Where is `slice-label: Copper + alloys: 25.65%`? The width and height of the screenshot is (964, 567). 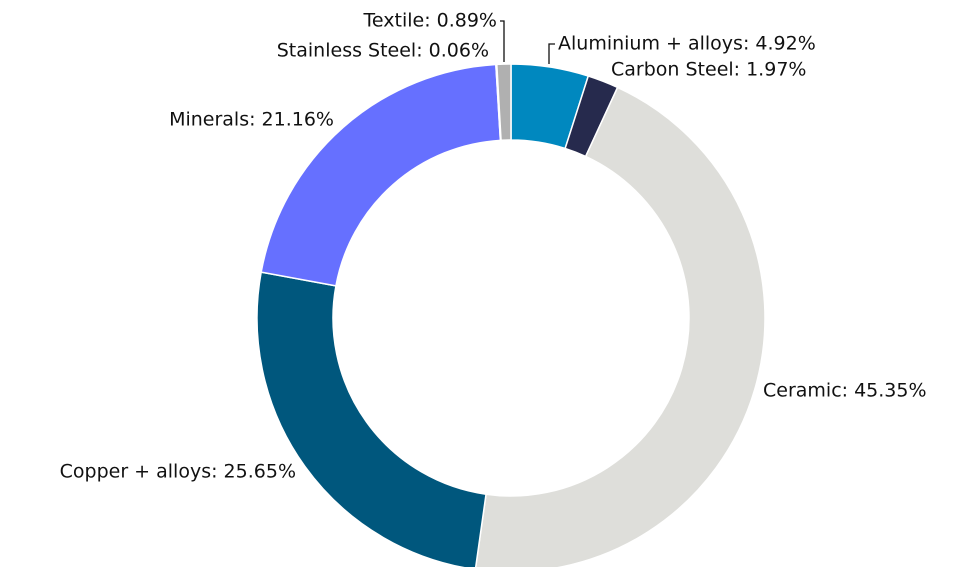
slice-label: Copper + alloys: 25.65% is located at coordinates (178, 472).